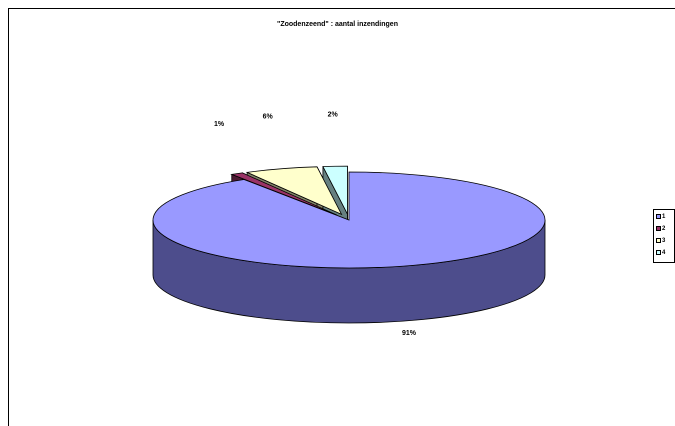 This screenshot has height=426, width=675. I want to click on legend-label-2: 2, so click(664, 228).